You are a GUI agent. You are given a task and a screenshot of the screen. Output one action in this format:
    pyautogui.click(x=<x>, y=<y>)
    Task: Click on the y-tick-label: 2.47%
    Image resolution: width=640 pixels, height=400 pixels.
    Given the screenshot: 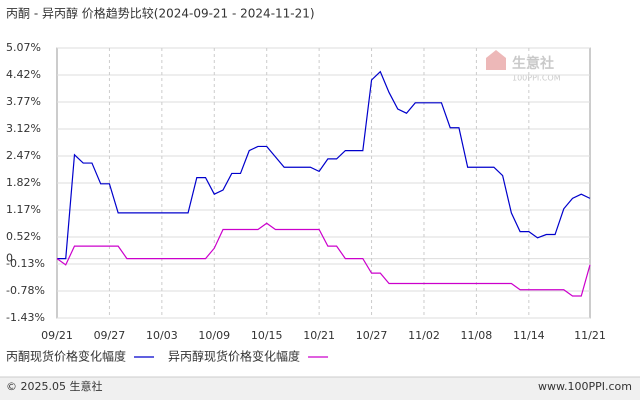 What is the action you would take?
    pyautogui.click(x=23, y=155)
    